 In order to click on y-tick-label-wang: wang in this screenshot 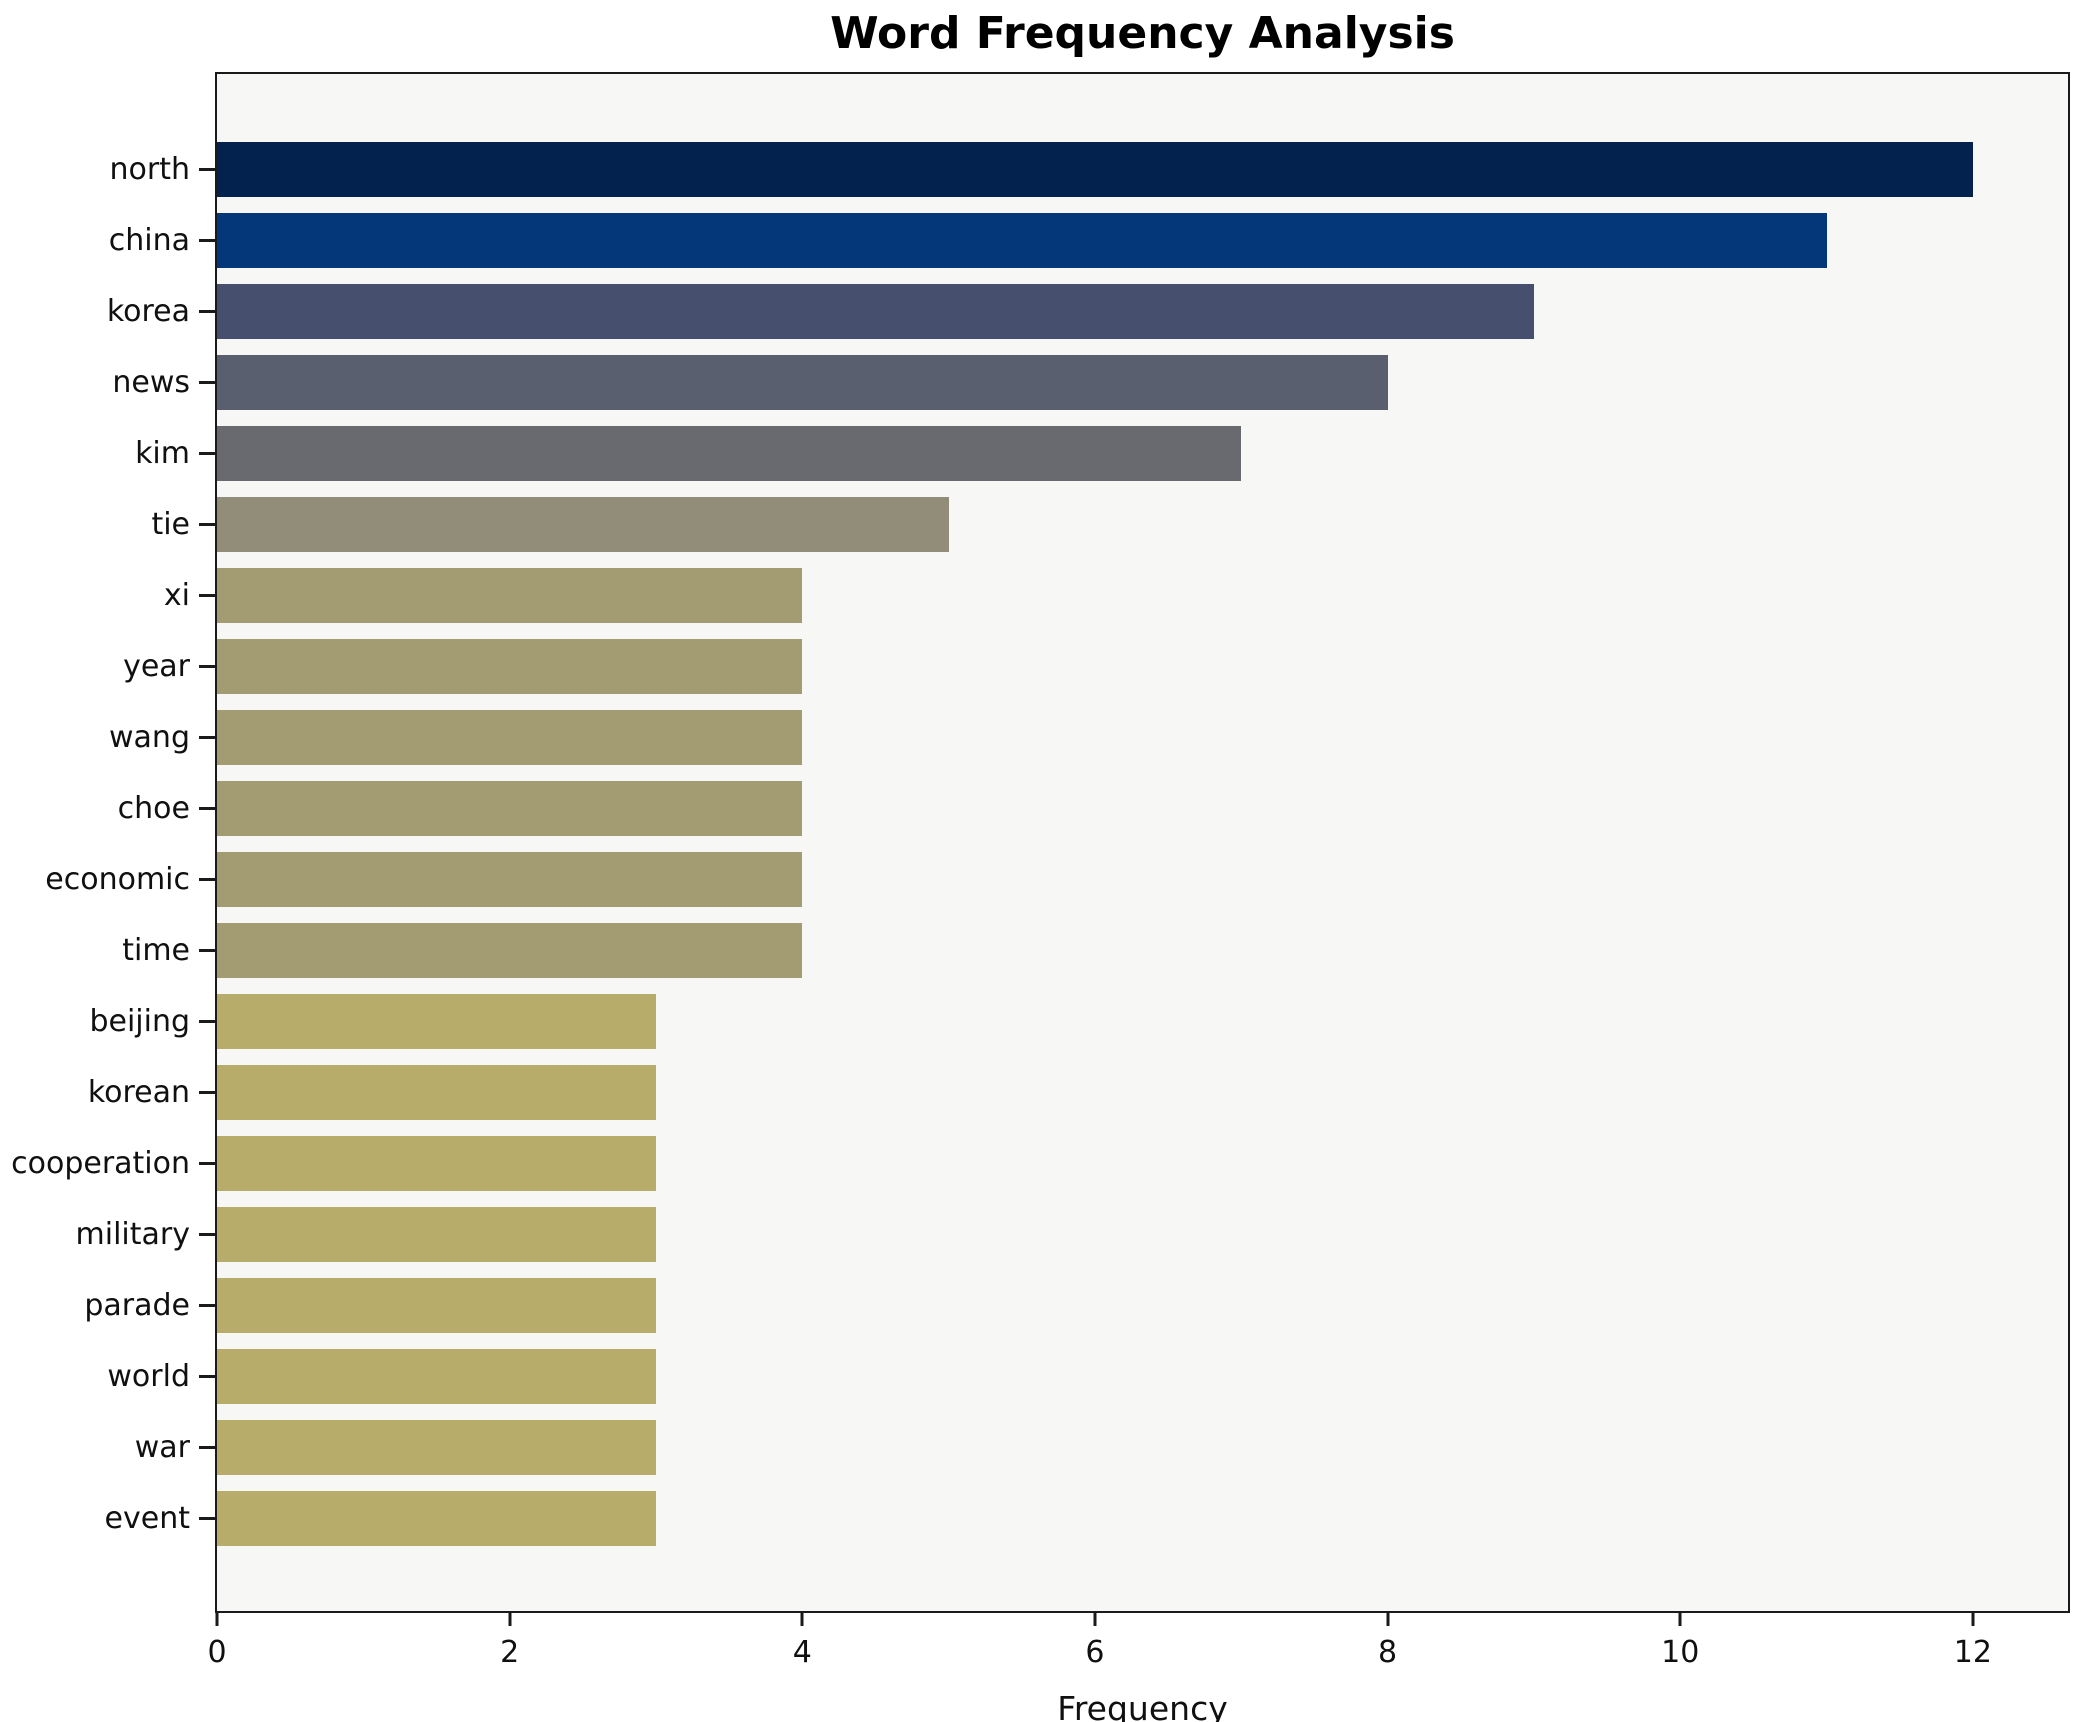, I will do `click(149, 737)`.